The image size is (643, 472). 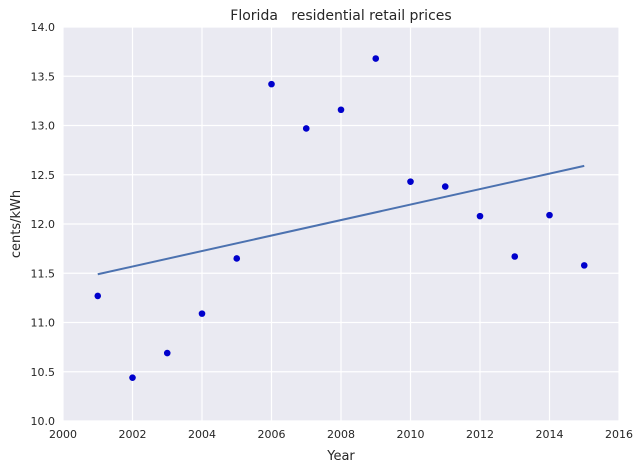 What do you see at coordinates (63, 434) in the screenshot?
I see `x-tick-label: 2000` at bounding box center [63, 434].